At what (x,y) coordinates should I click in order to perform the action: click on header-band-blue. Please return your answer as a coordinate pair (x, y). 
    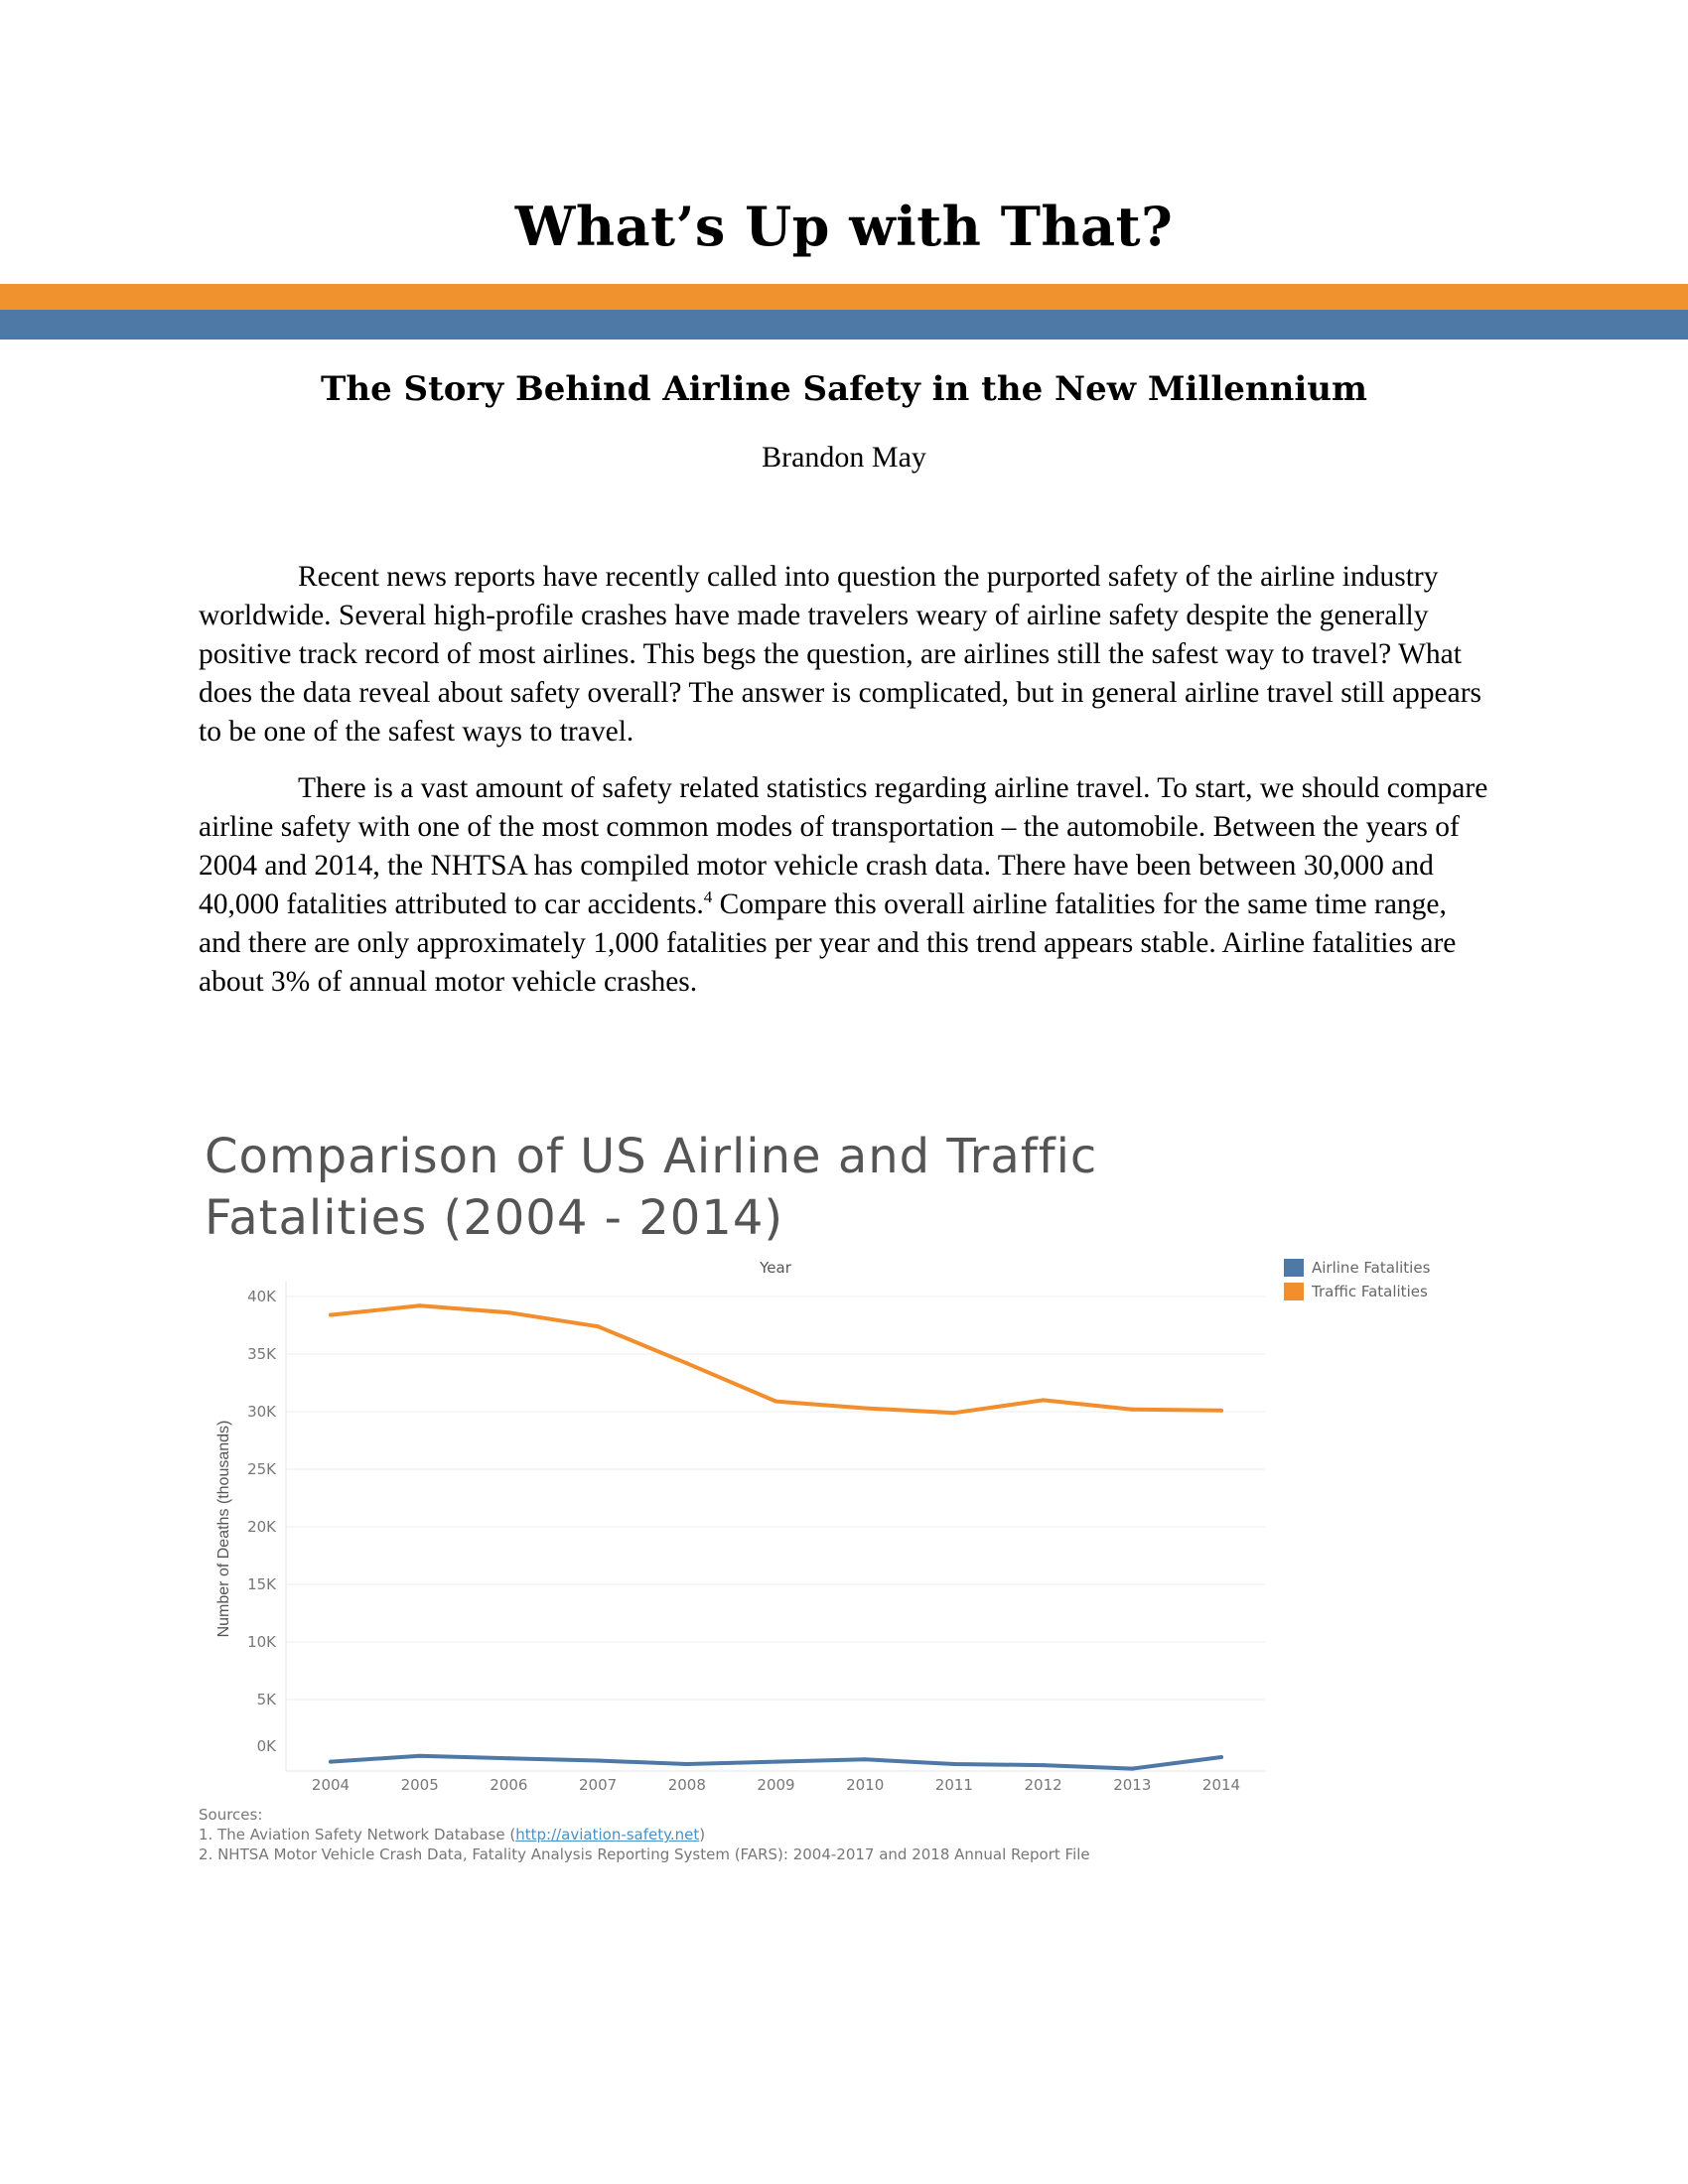
    Looking at the image, I should click on (844, 325).